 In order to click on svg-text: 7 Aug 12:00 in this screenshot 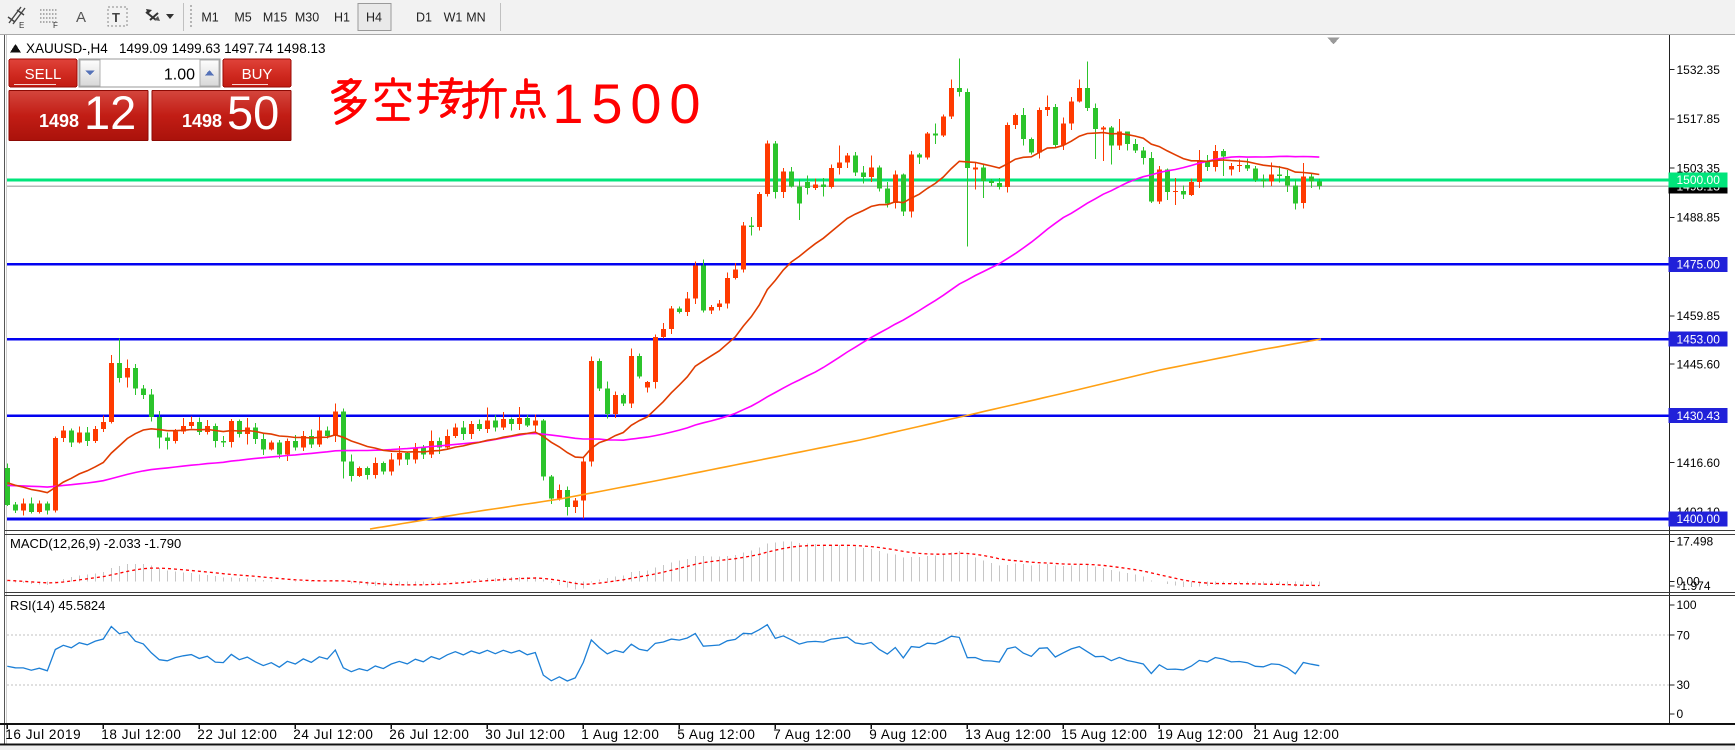, I will do `click(812, 734)`.